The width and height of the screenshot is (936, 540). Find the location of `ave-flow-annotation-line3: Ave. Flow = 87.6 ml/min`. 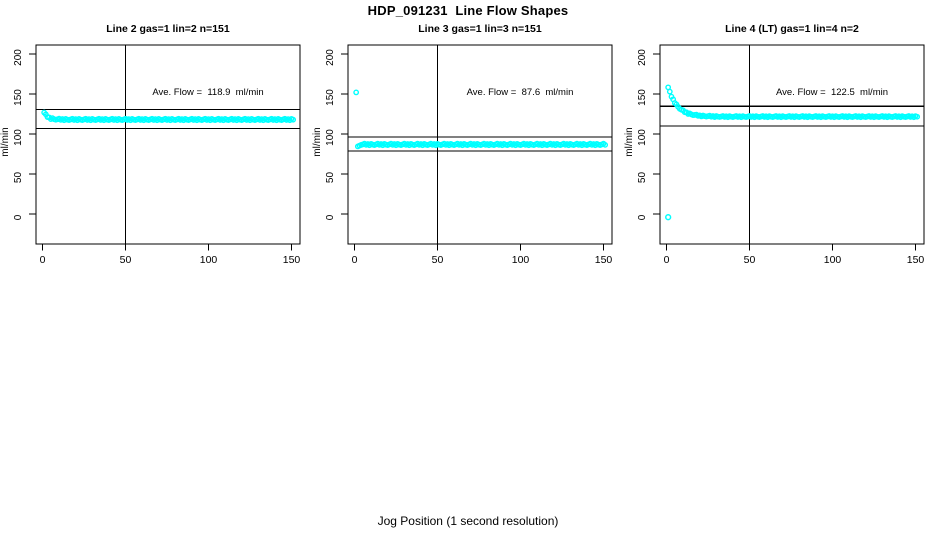

ave-flow-annotation-line3: Ave. Flow = 87.6 ml/min is located at coordinates (520, 92).